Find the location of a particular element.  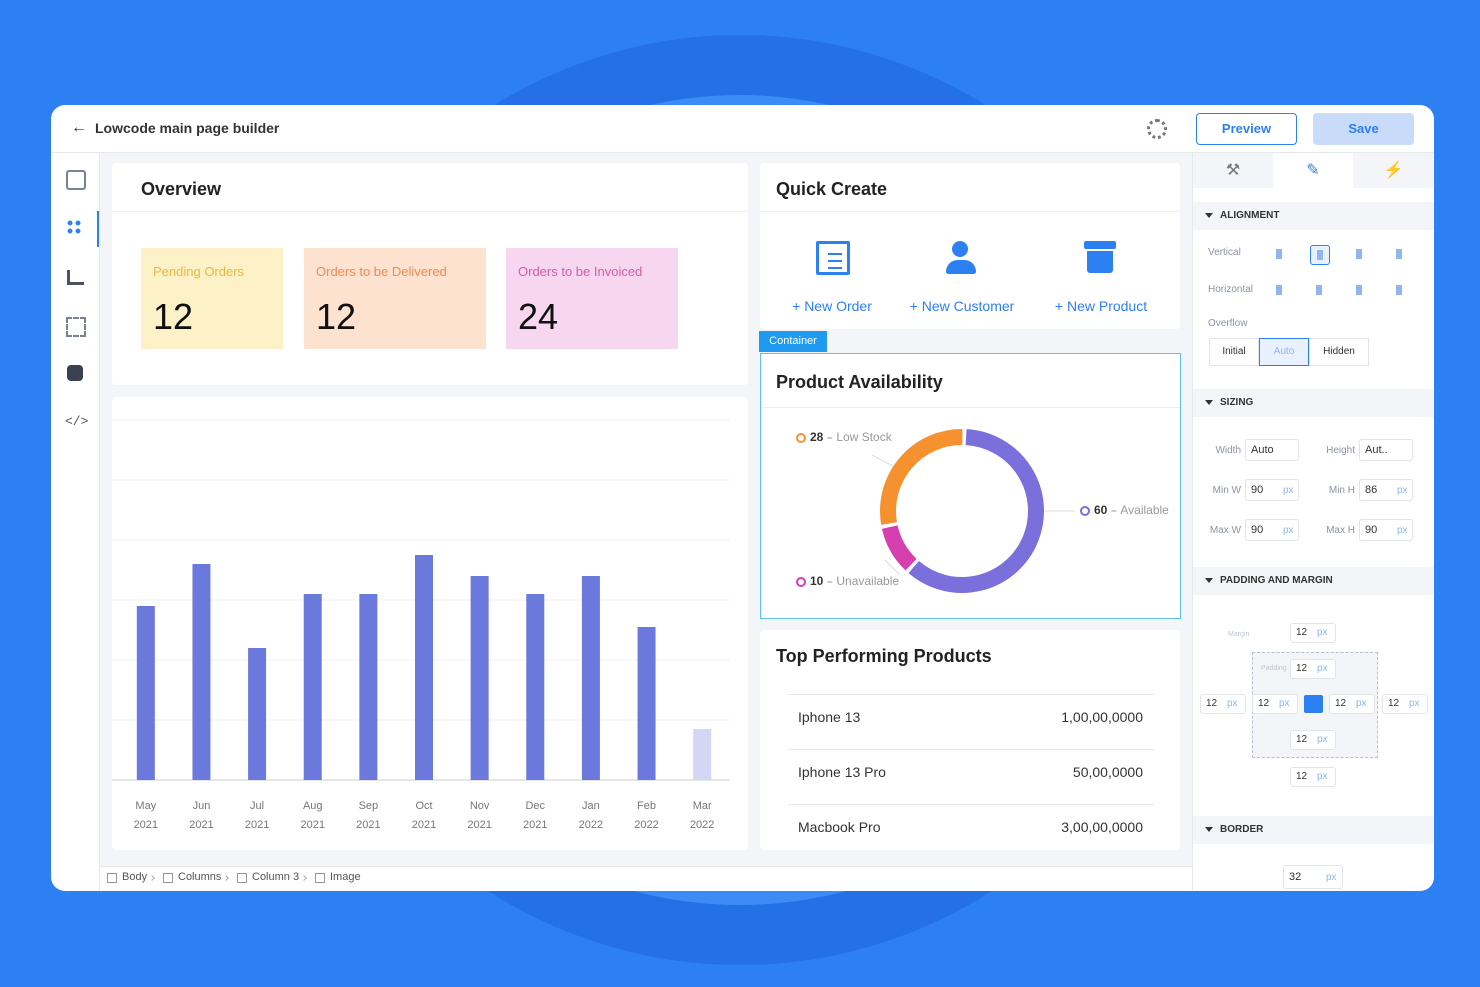

availability-divider is located at coordinates (971, 407).